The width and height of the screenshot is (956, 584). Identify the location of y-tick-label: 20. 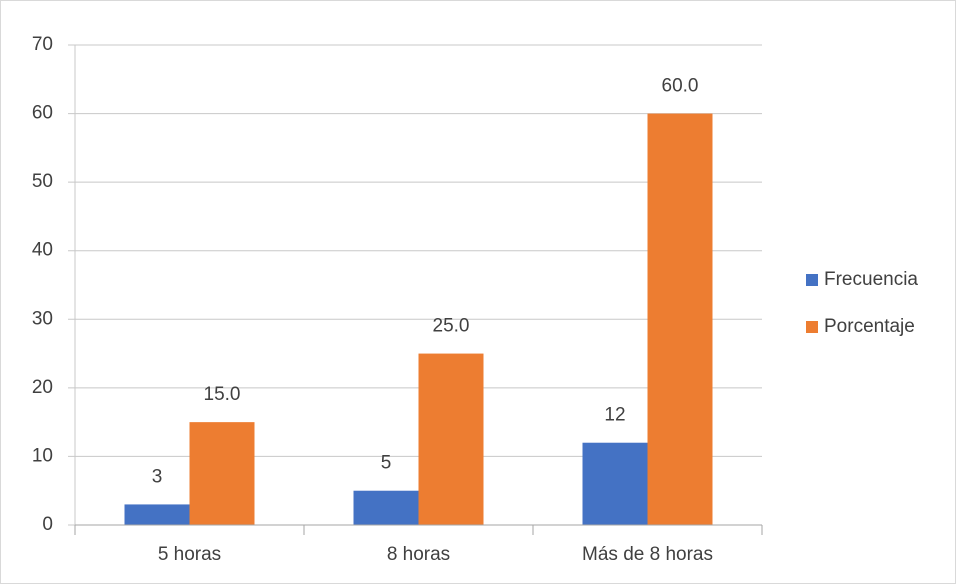
(42, 387).